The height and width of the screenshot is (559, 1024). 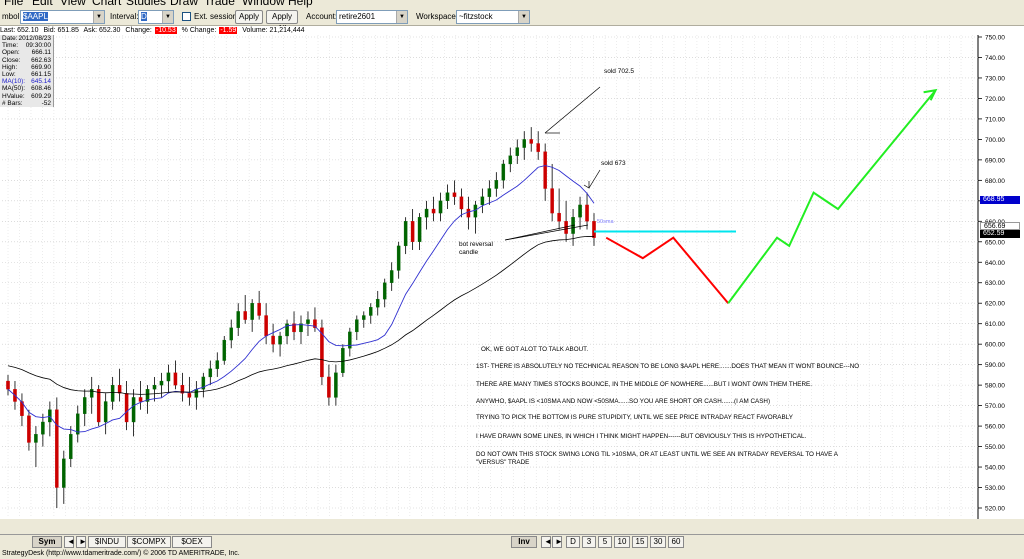 What do you see at coordinates (62, 17) in the screenshot?
I see `symbol-input: $AAPL ▼` at bounding box center [62, 17].